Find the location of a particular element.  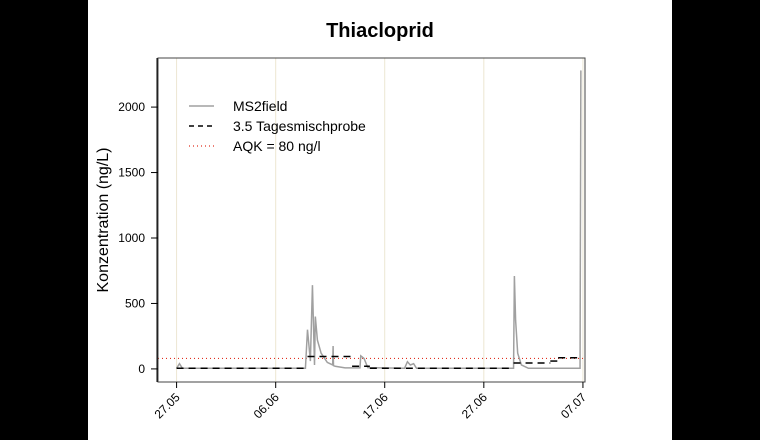

legend-label-aqk: AQK = 80 ng/l is located at coordinates (277, 146).